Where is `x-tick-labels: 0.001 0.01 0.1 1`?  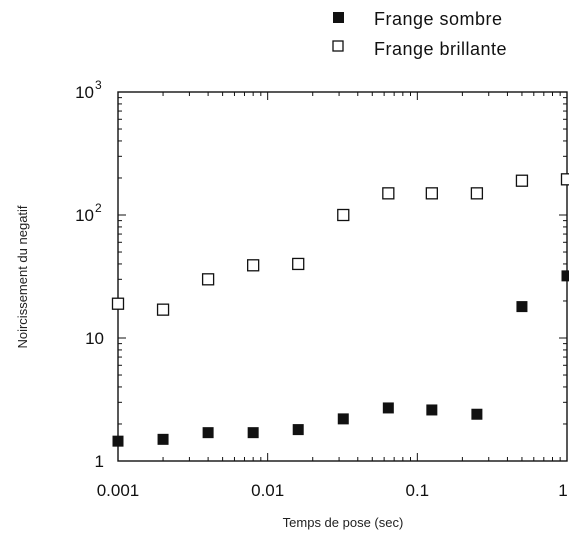
x-tick-labels: 0.001 0.01 0.1 1 is located at coordinates (332, 490).